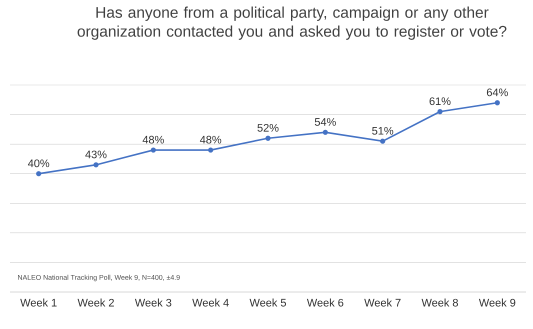 The image size is (533, 329). What do you see at coordinates (96, 302) in the screenshot?
I see `x-tick-label: Week 2` at bounding box center [96, 302].